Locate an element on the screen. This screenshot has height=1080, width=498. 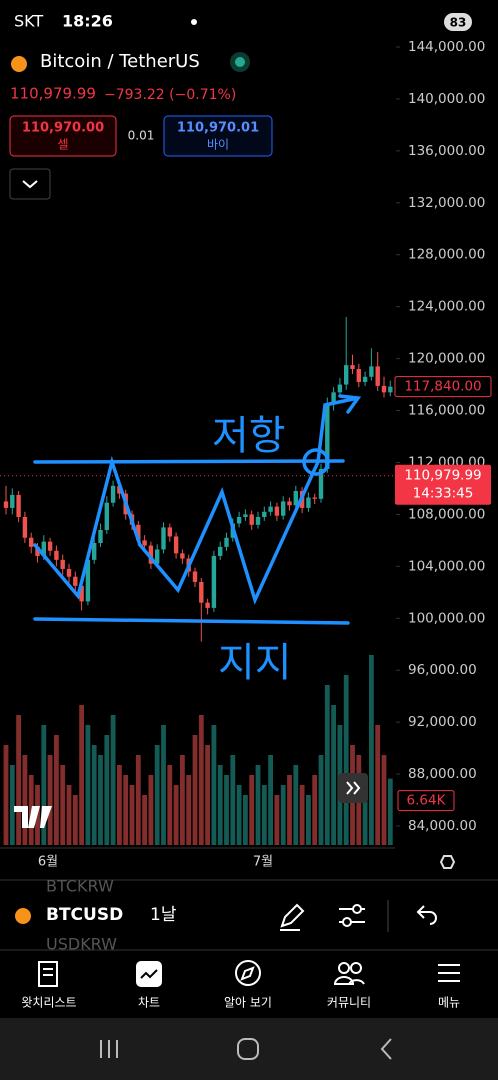
collapse-button is located at coordinates (30, 184).